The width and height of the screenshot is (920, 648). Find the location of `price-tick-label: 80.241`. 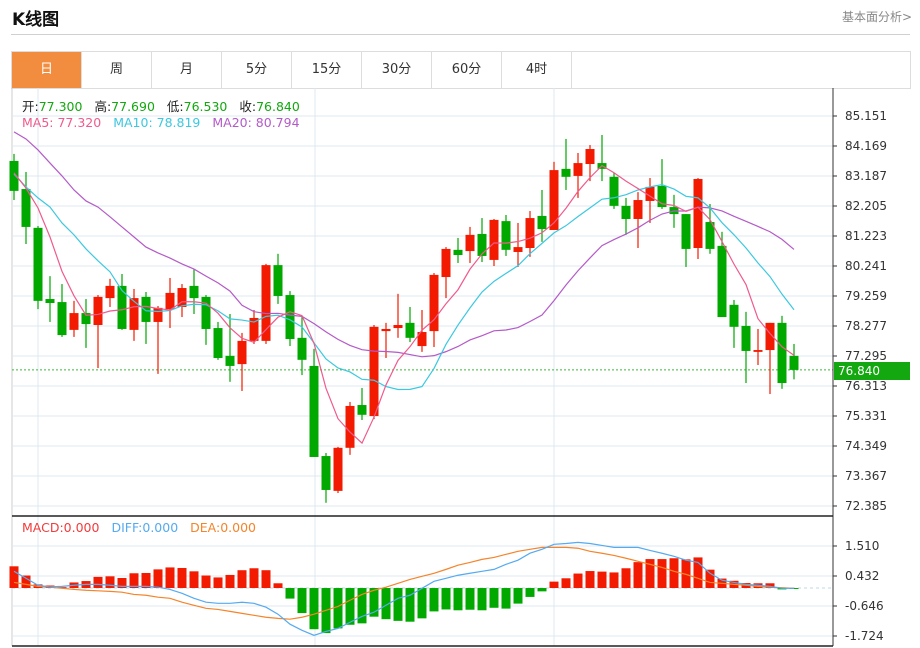

price-tick-label: 80.241 is located at coordinates (866, 266).